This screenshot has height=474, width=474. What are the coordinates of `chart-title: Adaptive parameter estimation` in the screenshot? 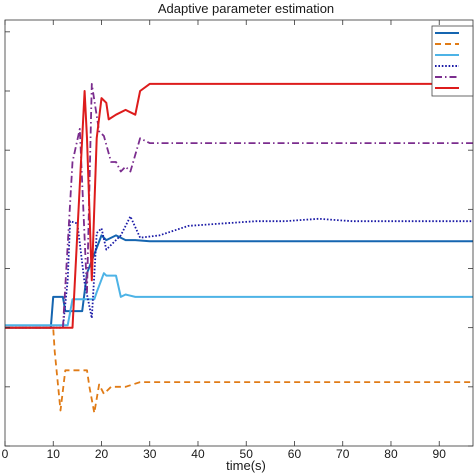 It's located at (246, 8).